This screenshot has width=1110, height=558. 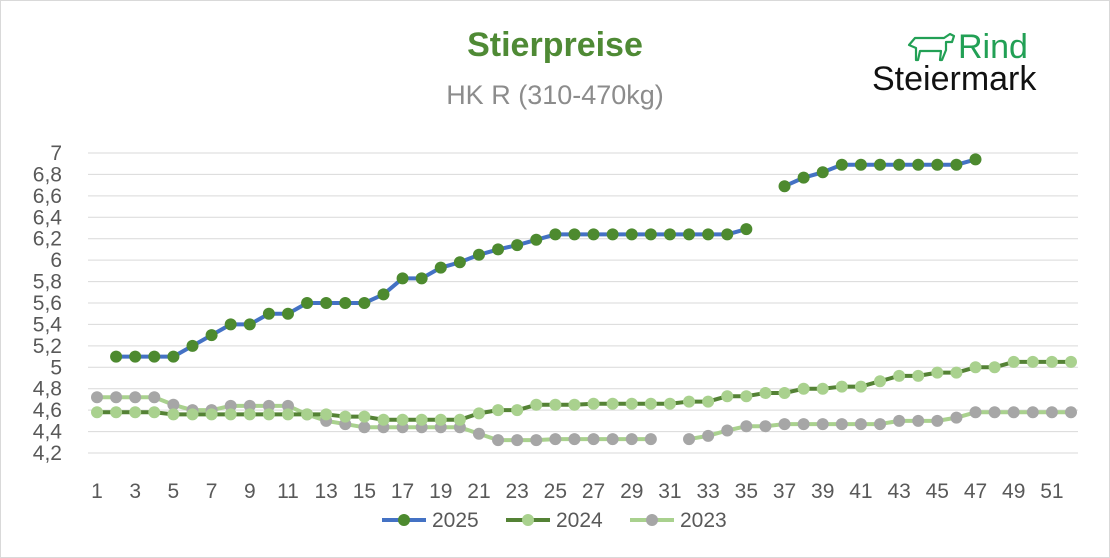 I want to click on y-tick-label: 6,8, so click(x=47, y=174).